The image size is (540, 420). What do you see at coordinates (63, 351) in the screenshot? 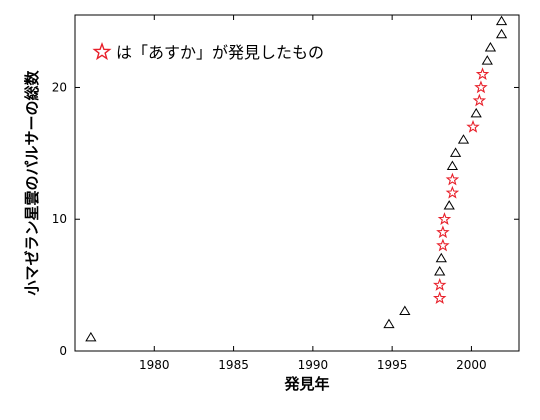
I see `y-tick-label: 0` at bounding box center [63, 351].